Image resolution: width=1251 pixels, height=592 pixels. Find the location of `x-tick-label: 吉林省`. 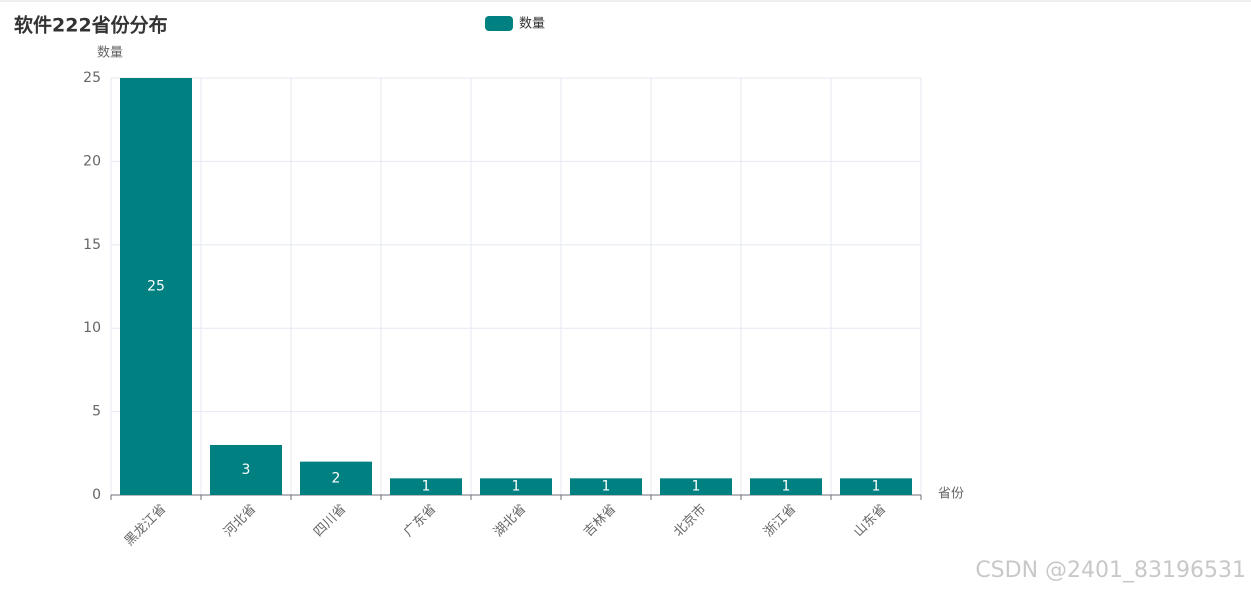

x-tick-label: 吉林省 is located at coordinates (600, 521).